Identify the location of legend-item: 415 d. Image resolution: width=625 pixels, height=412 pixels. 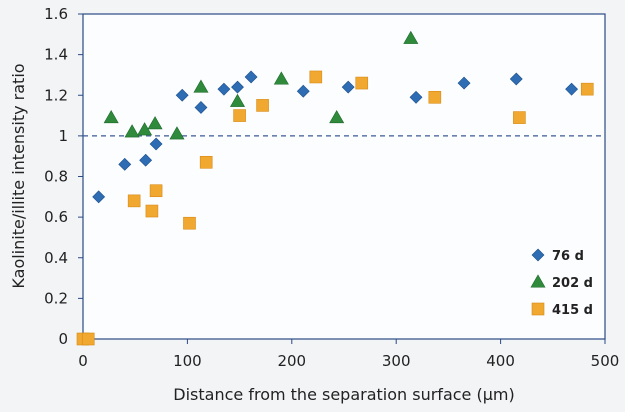
(562, 310).